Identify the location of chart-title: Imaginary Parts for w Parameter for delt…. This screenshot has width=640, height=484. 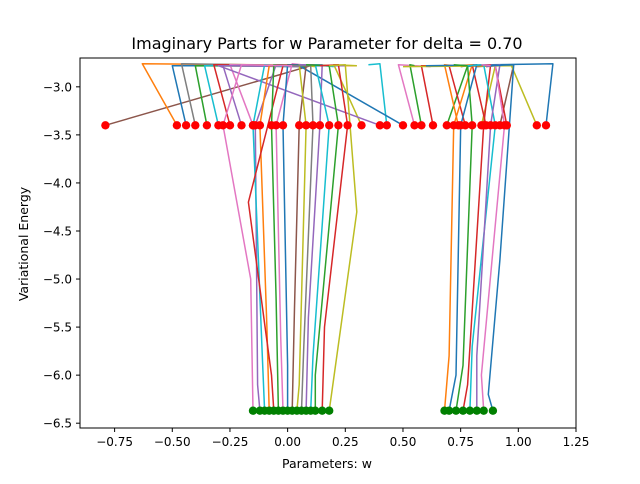
(326, 43).